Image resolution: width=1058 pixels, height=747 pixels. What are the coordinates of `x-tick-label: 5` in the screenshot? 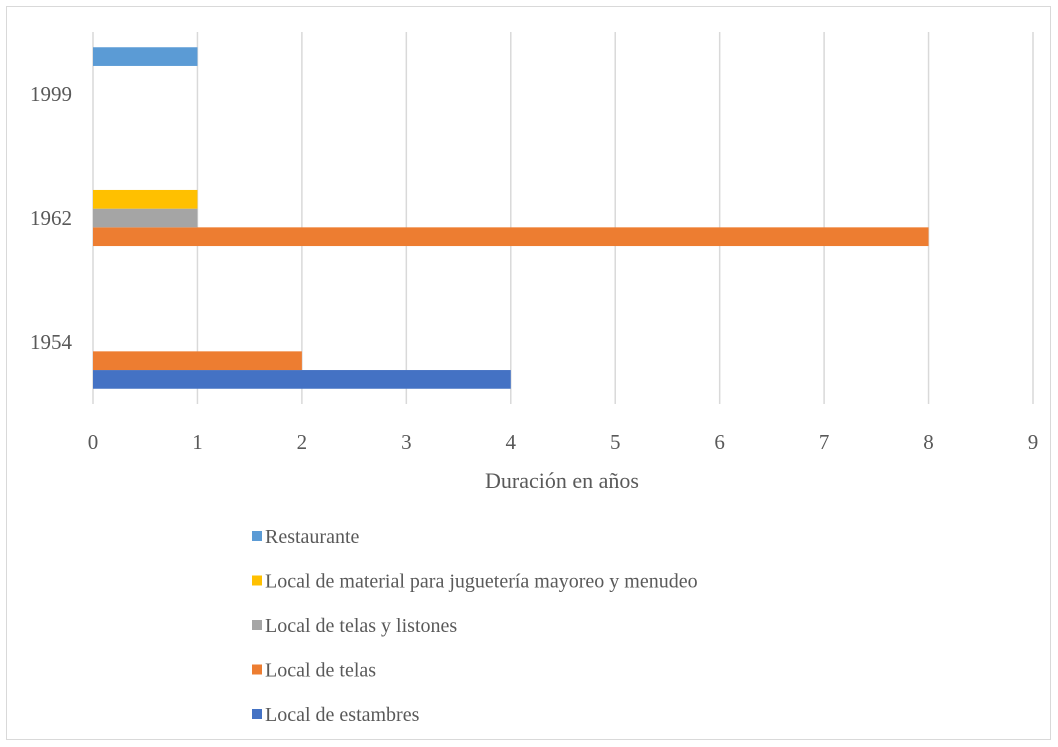 It's located at (615, 442).